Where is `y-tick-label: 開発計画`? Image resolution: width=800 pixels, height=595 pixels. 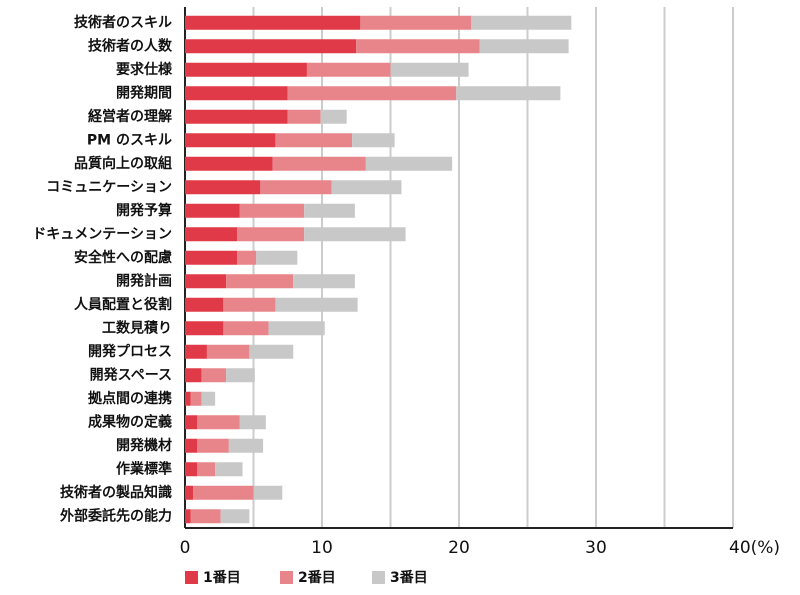
y-tick-label: 開発計画 is located at coordinates (144, 280).